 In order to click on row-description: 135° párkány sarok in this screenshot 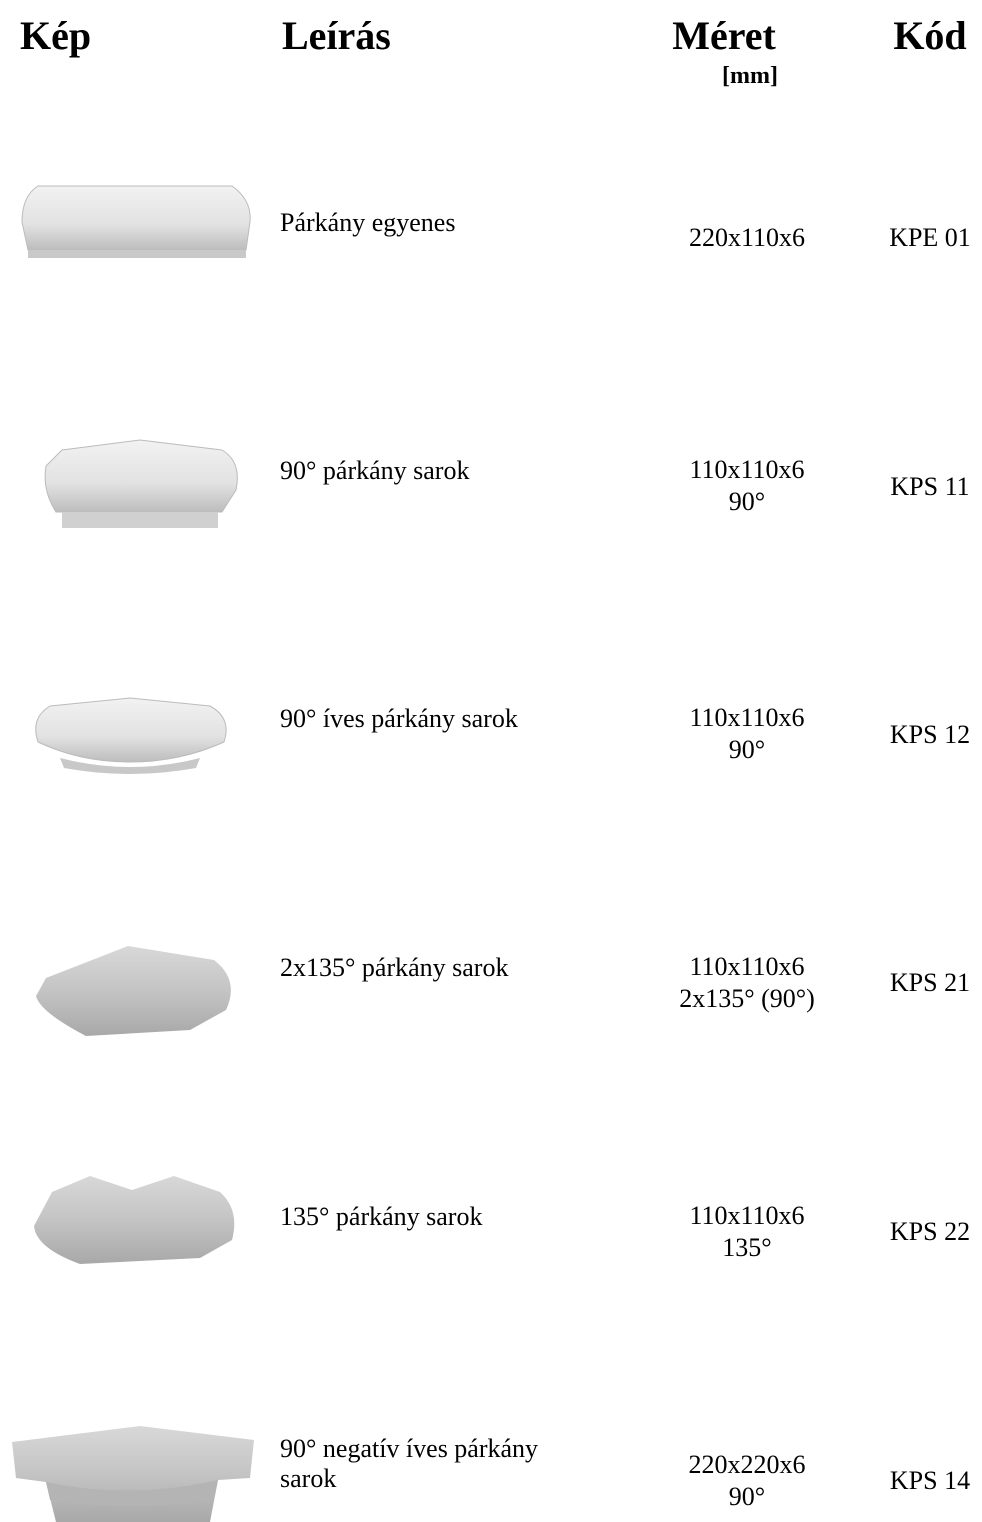, I will do `click(381, 1216)`.